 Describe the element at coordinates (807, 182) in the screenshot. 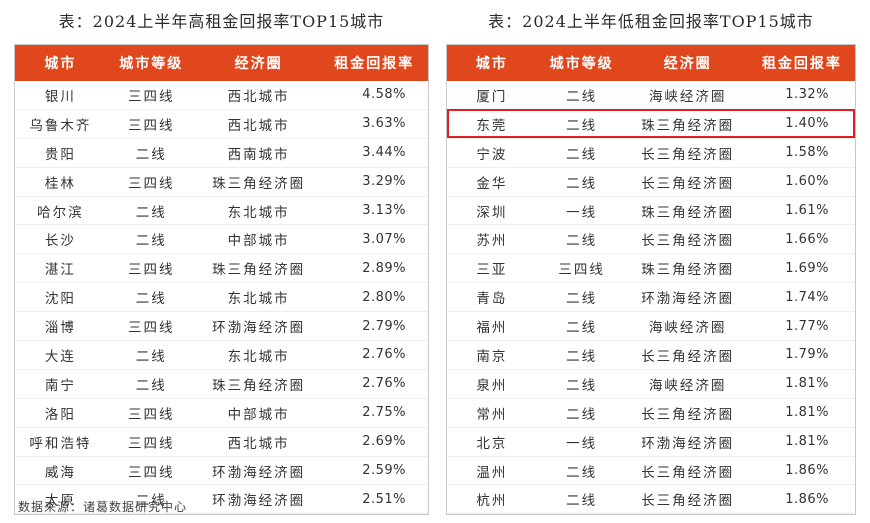

I see `rent-return-cell: 1.60%` at that location.